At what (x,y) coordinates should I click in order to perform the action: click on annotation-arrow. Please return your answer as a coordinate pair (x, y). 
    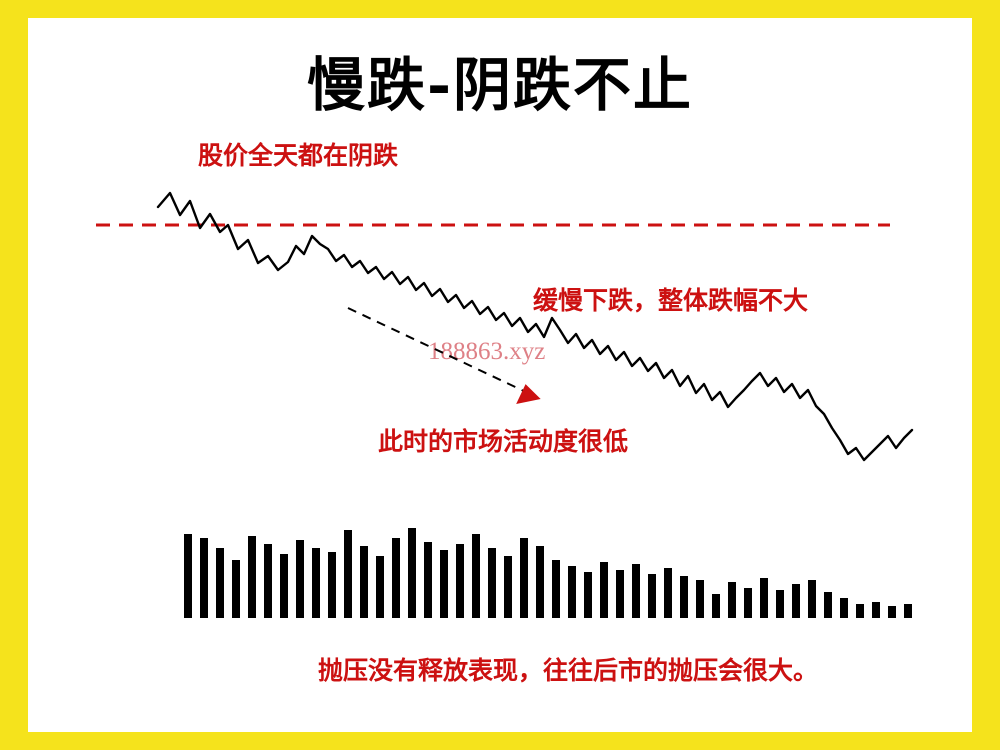
    Looking at the image, I should click on (438, 350).